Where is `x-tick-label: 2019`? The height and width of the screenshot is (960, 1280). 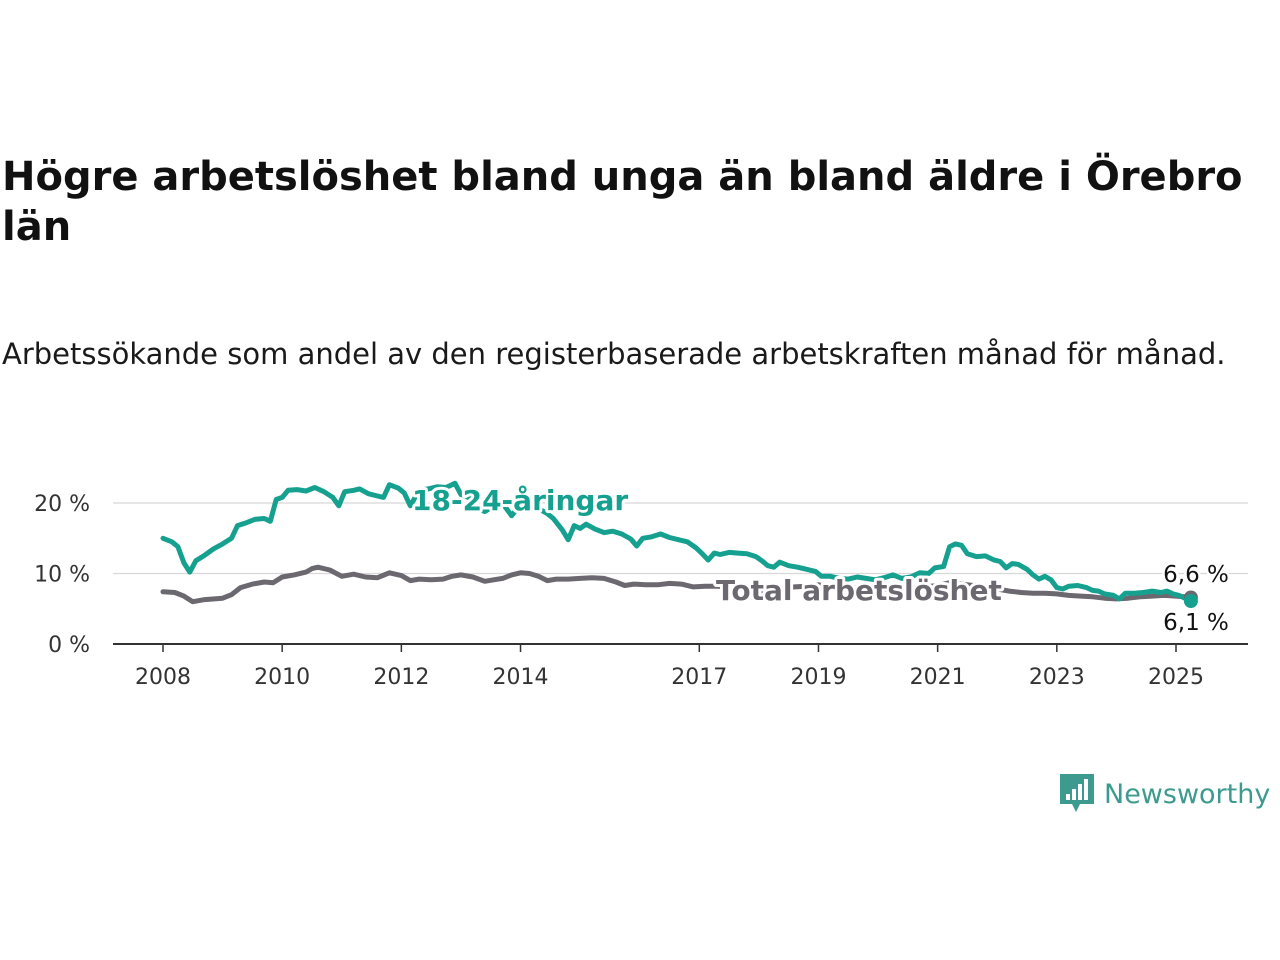 x-tick-label: 2019 is located at coordinates (818, 677).